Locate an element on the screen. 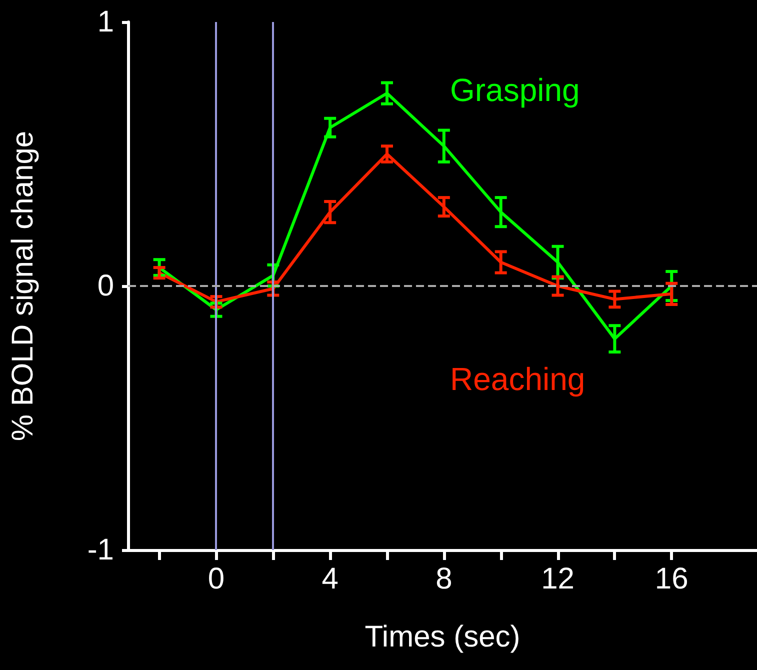  y-tick-label: 1 is located at coordinates (105, 22).